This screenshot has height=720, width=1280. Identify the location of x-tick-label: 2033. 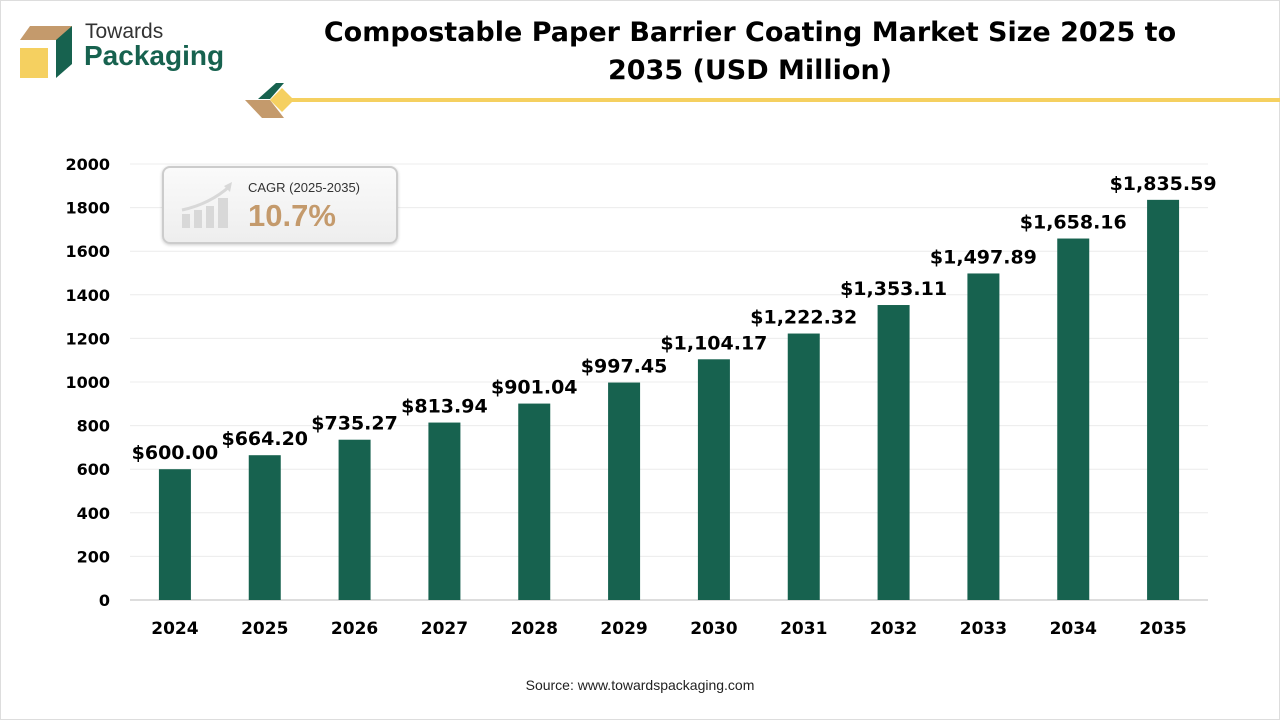
(983, 629).